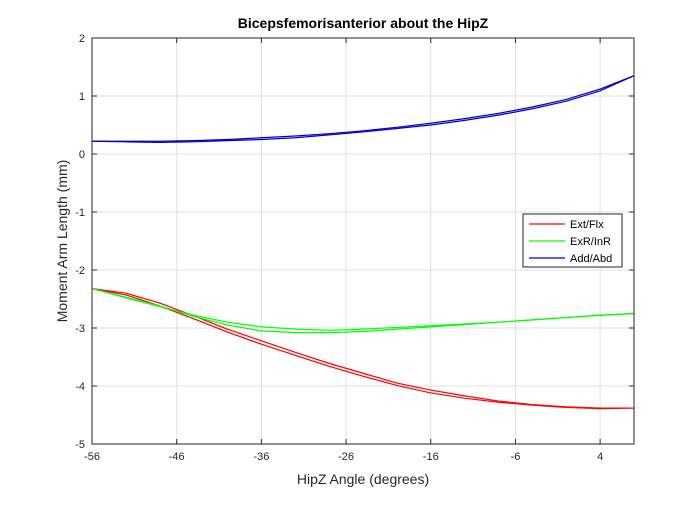 This screenshot has height=505, width=700. Describe the element at coordinates (346, 457) in the screenshot. I see `x-tick-label: -26` at that location.